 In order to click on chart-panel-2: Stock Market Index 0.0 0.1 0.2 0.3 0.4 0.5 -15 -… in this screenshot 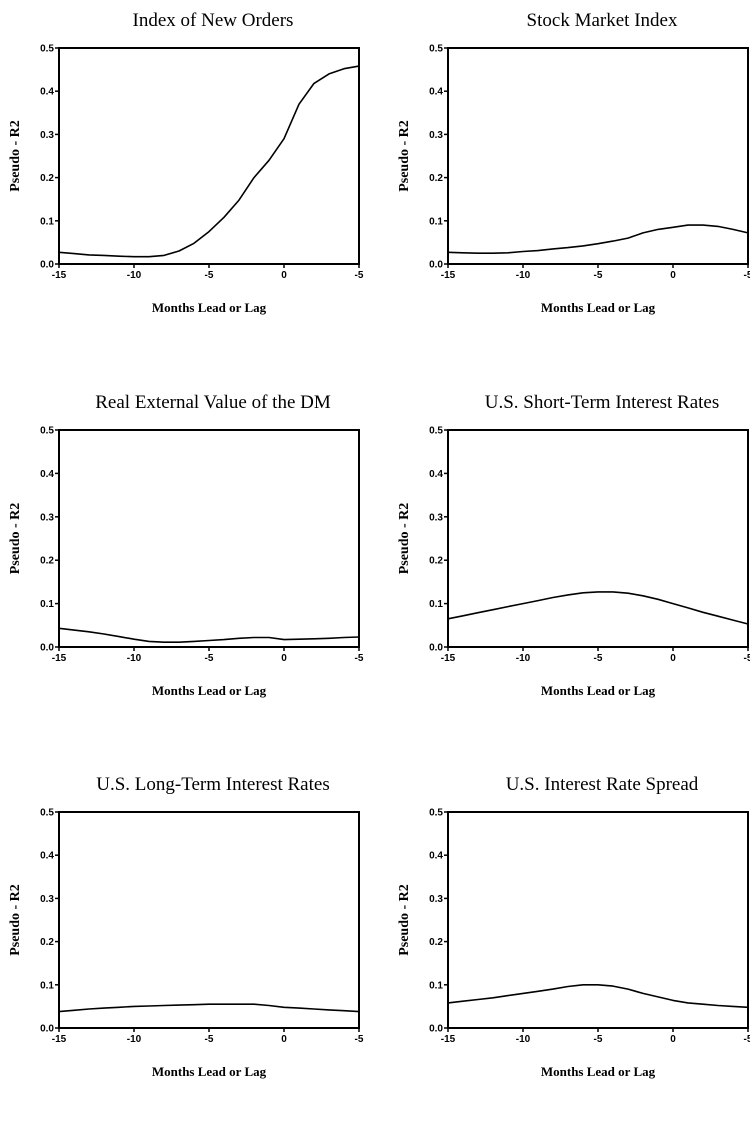, I will do `click(573, 162)`.